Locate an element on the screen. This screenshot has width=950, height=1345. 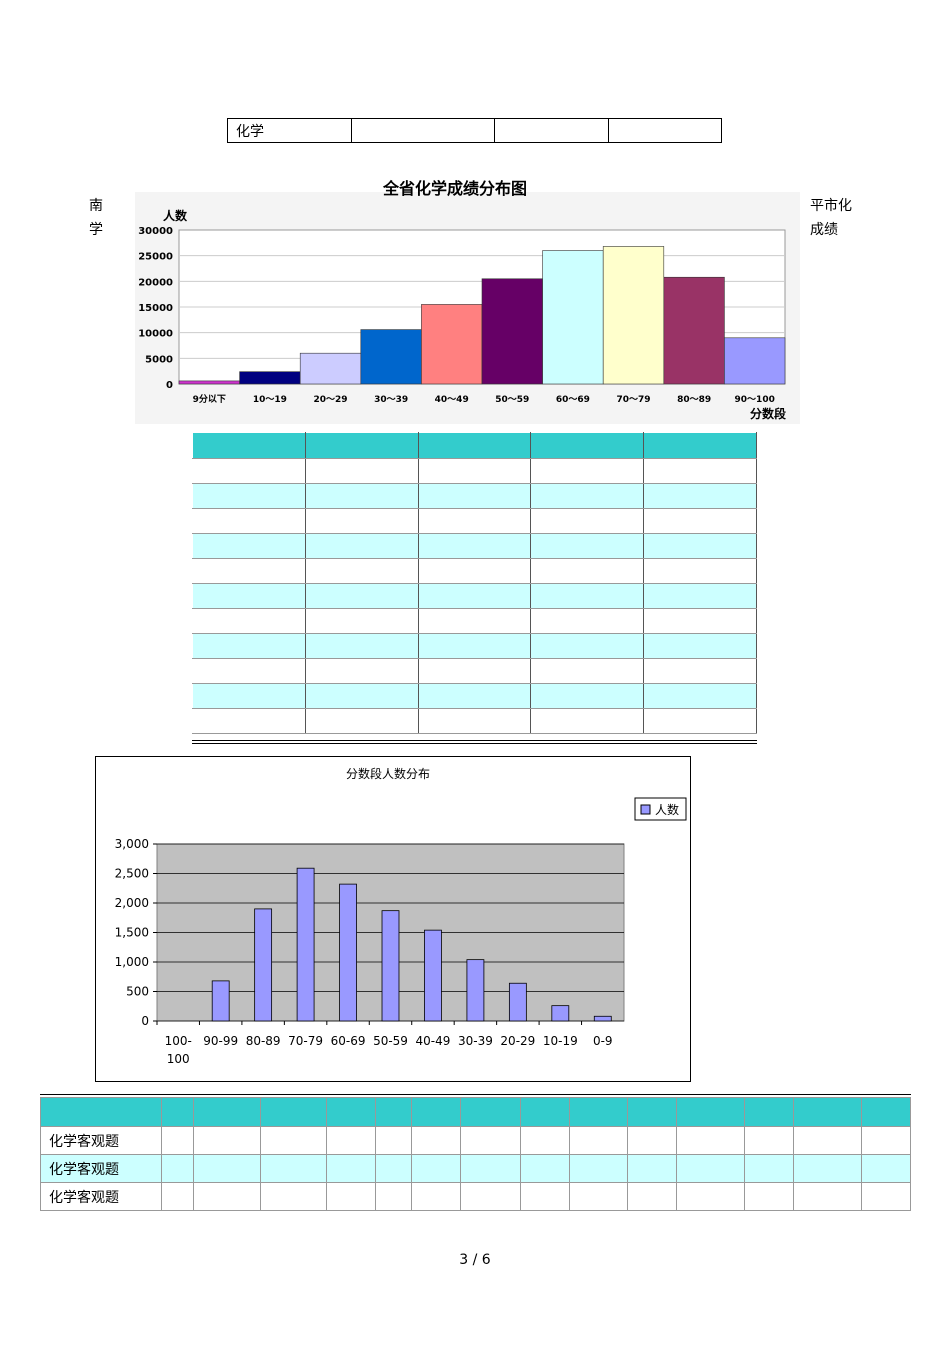
chart2-xtick-label: 10-19 is located at coordinates (560, 1041).